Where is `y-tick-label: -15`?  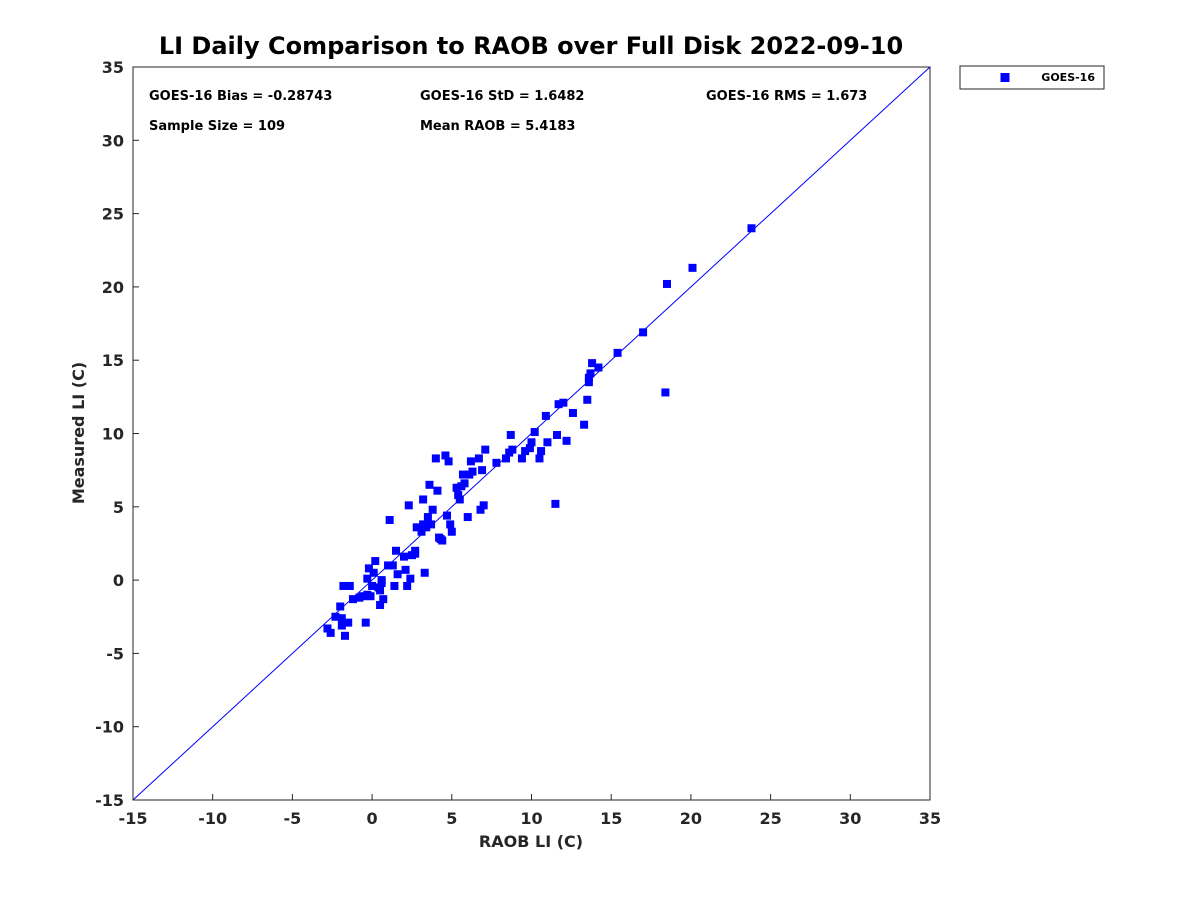
y-tick-label: -15 is located at coordinates (109, 800).